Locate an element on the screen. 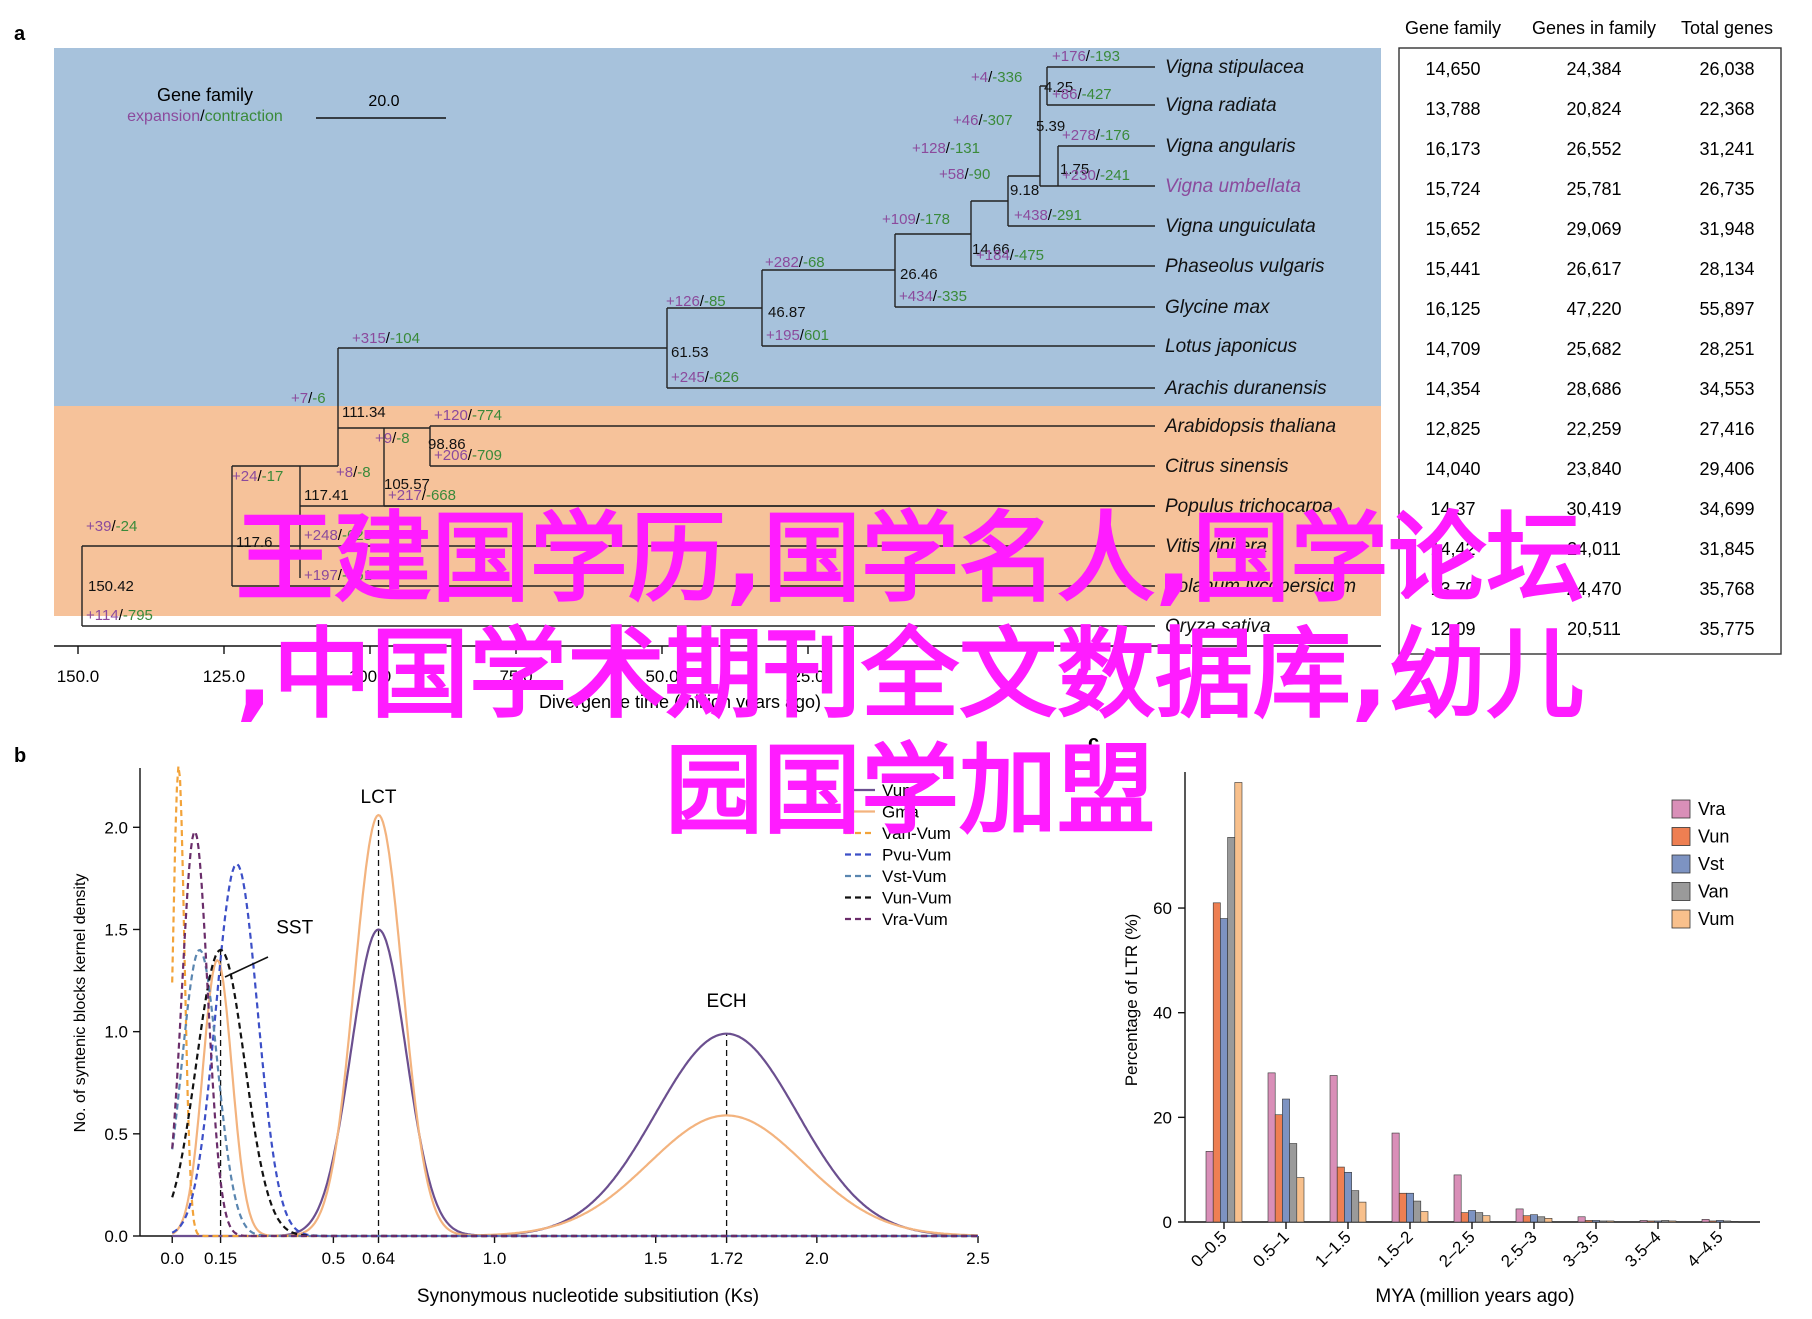 The height and width of the screenshot is (1319, 1812). b-legend-label: Gma is located at coordinates (900, 812).